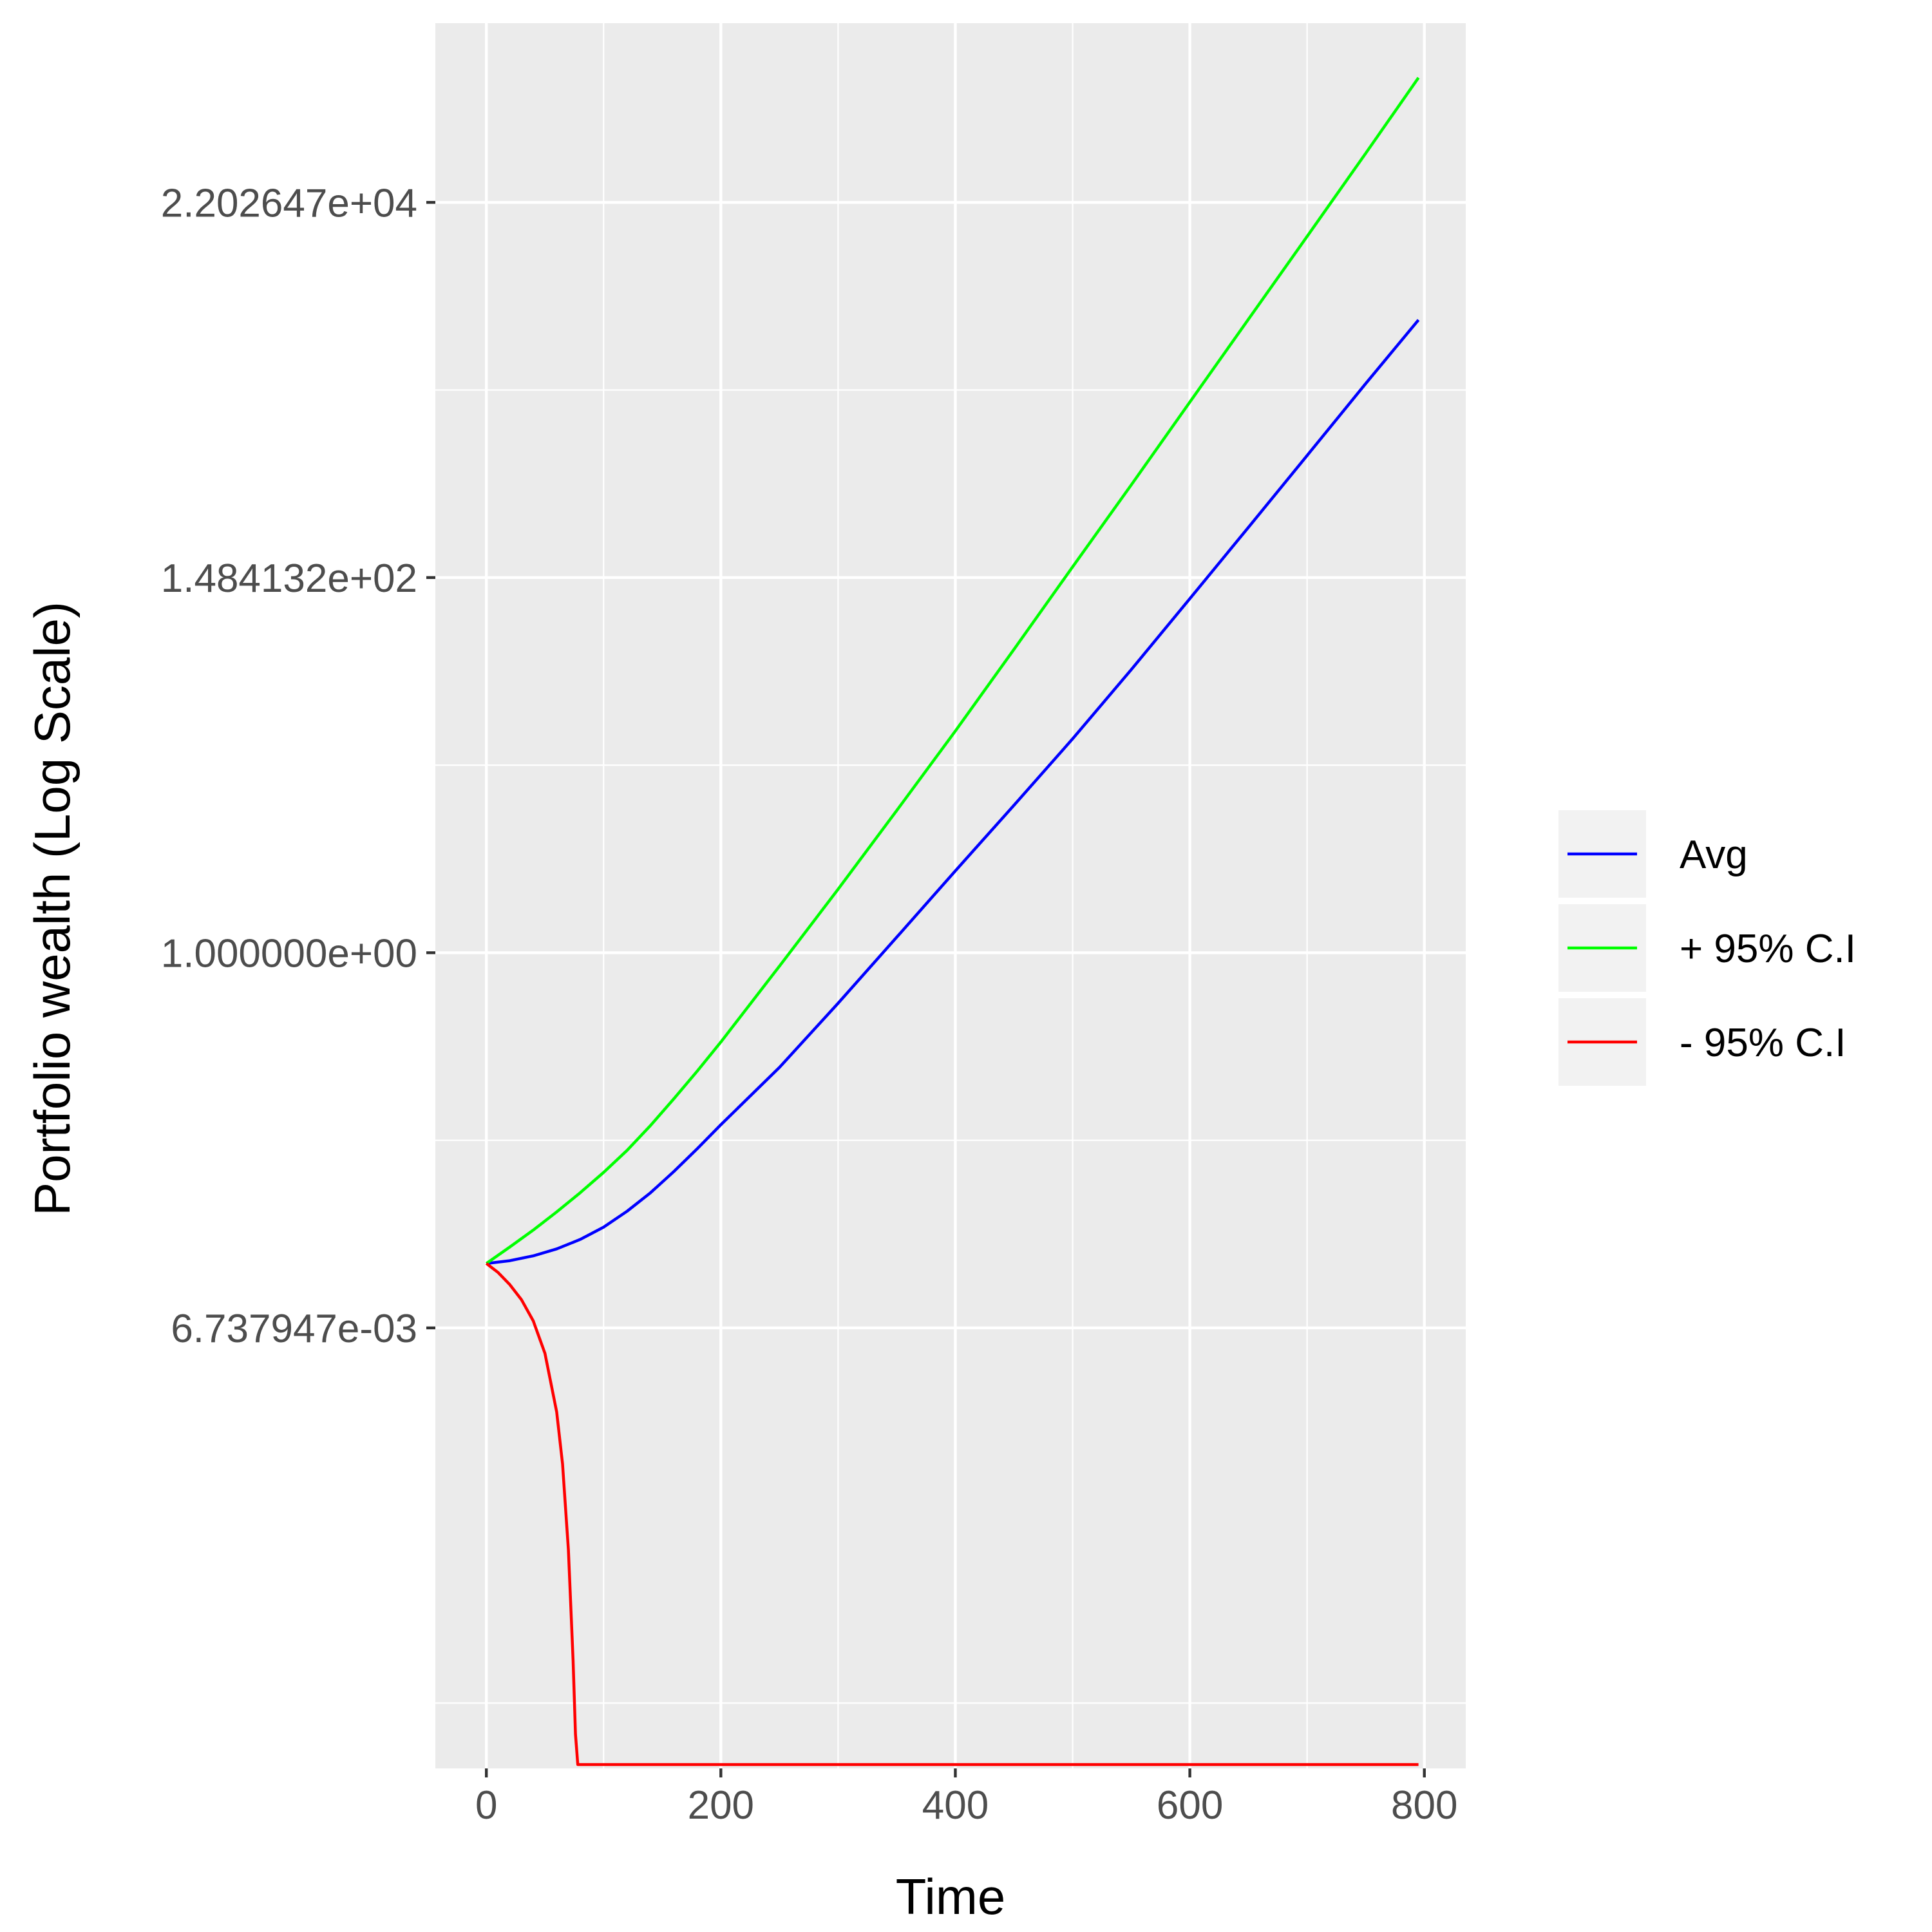 Image resolution: width=1932 pixels, height=1932 pixels. I want to click on y-tick-label: 1.484132e+02, so click(289, 578).